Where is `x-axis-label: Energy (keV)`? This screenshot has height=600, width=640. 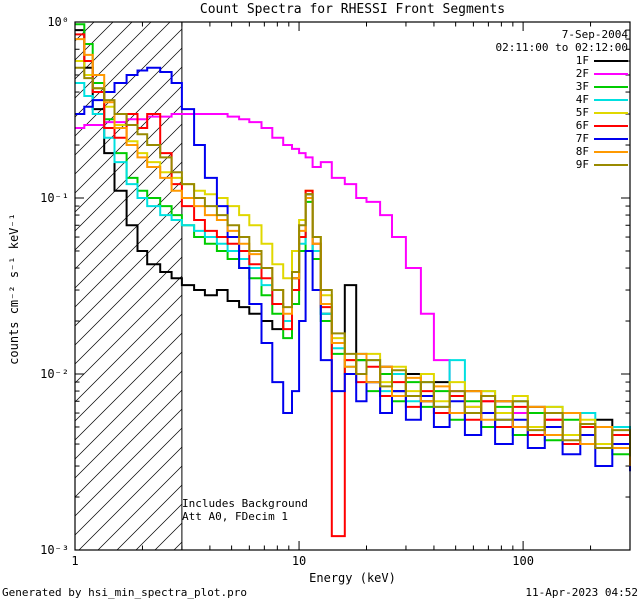
x-axis-label: Energy (keV) is located at coordinates (352, 578).